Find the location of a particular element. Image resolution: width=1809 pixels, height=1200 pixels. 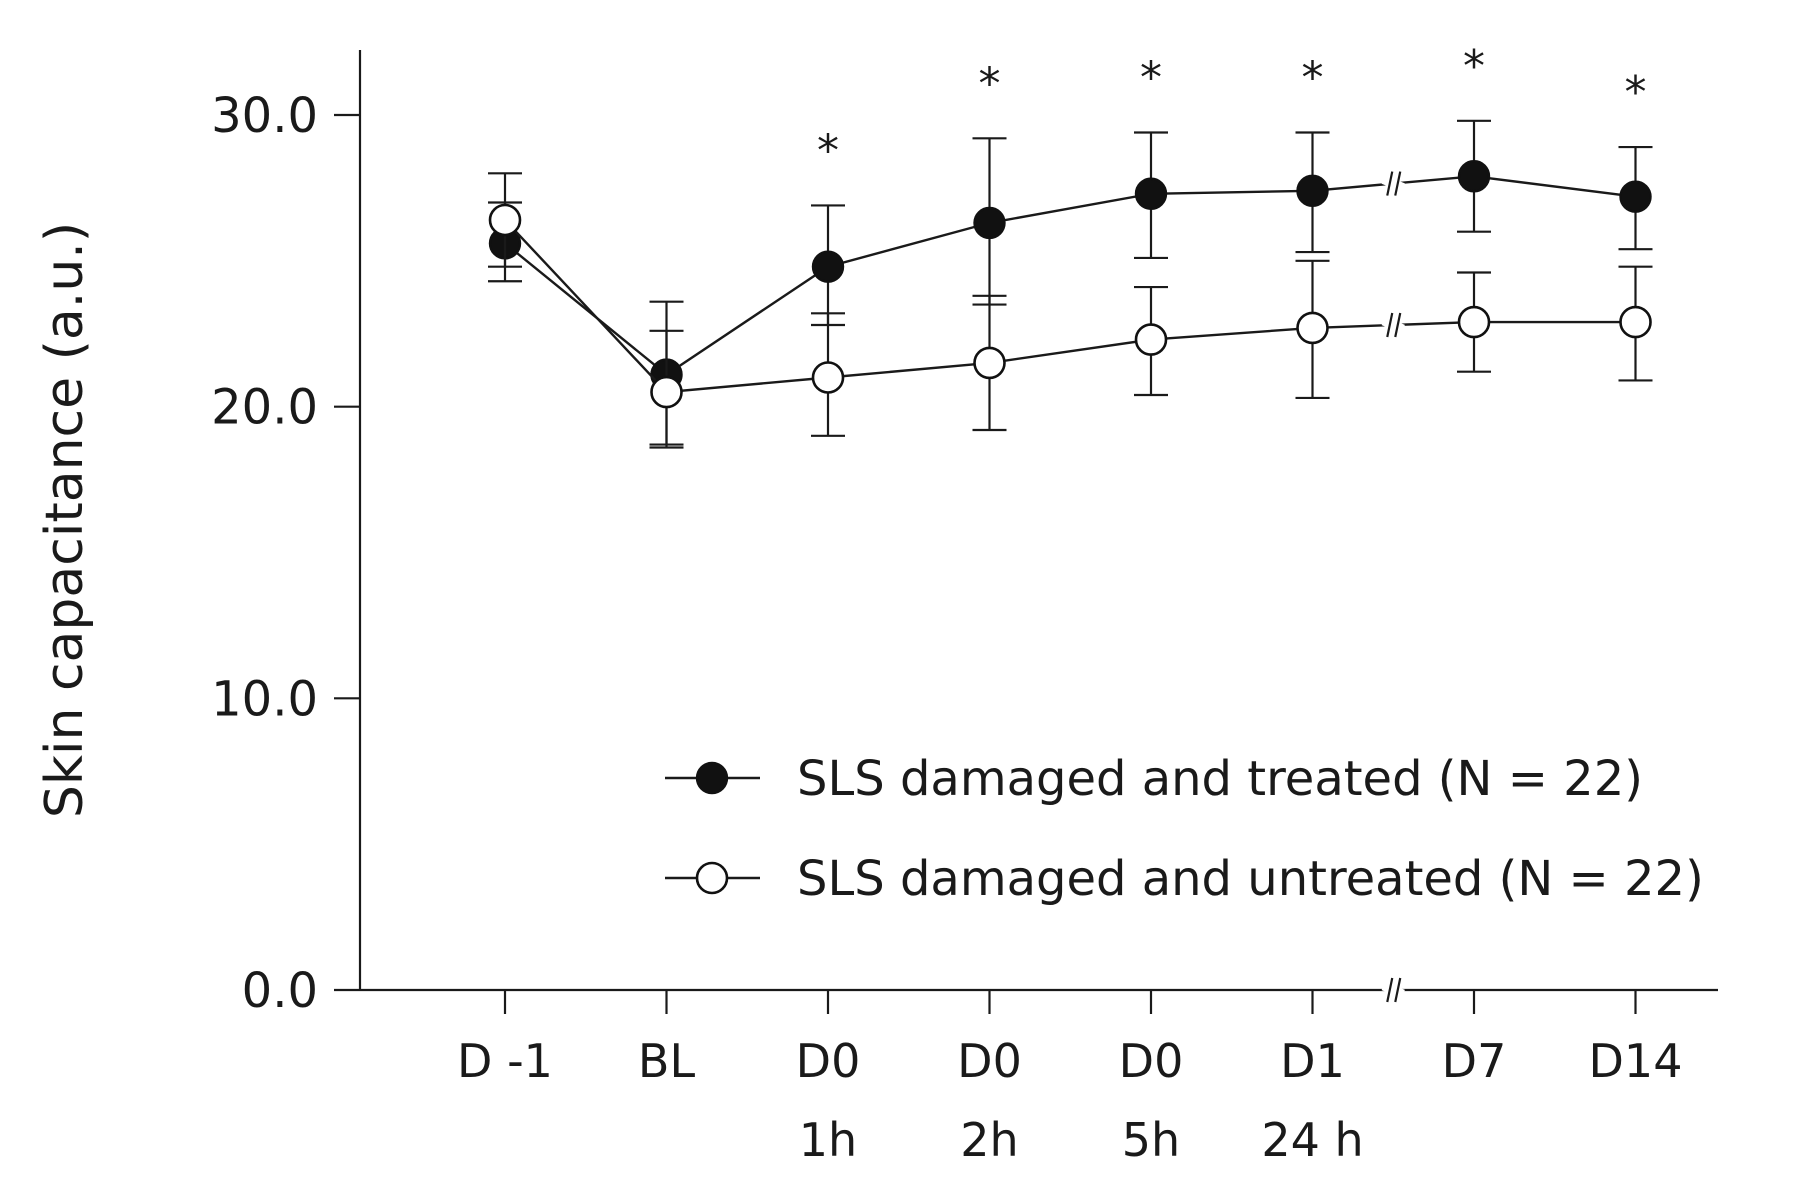

y-tick-label: 10.0 is located at coordinates (264, 699).